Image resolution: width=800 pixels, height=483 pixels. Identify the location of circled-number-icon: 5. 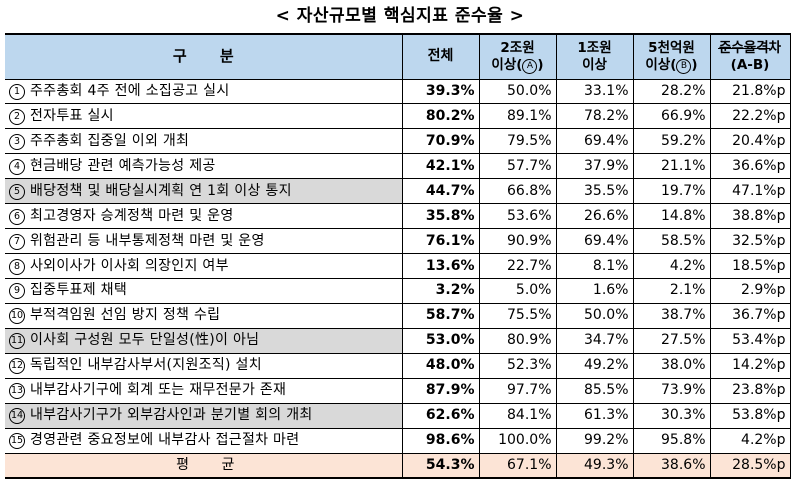
(17, 191).